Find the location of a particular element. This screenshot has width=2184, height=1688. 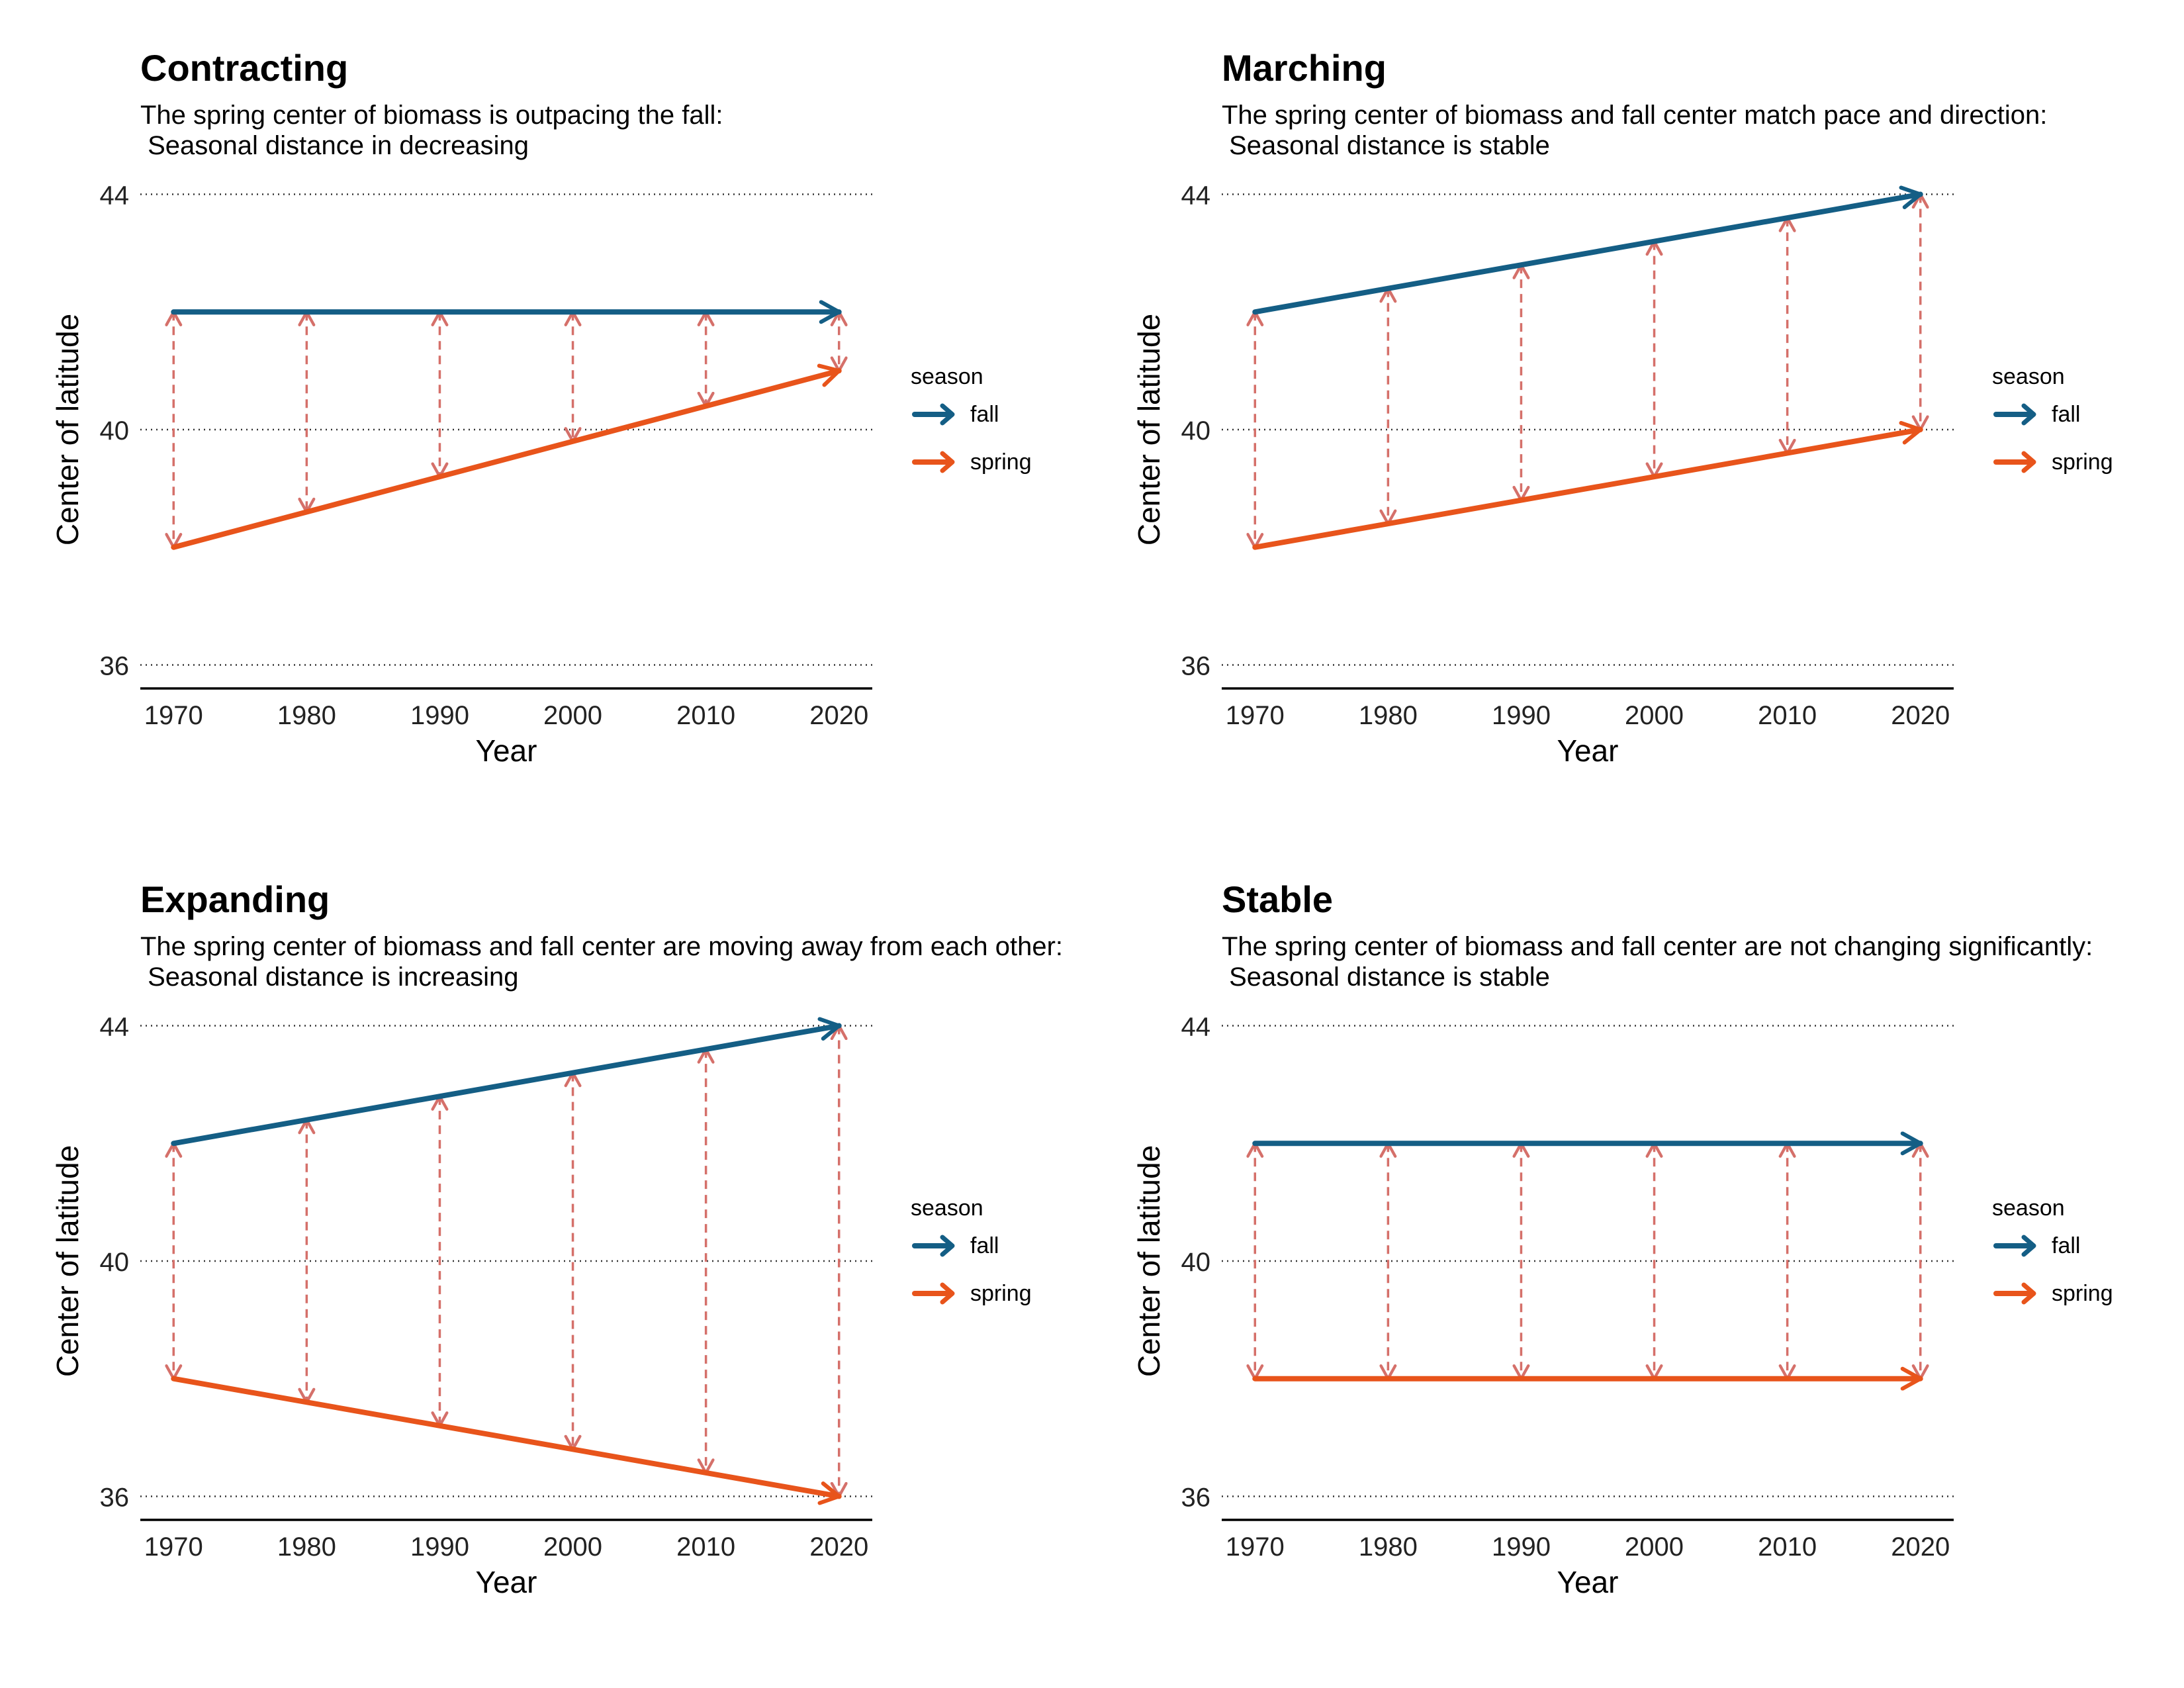

chart-title: Contracting is located at coordinates (245, 68).